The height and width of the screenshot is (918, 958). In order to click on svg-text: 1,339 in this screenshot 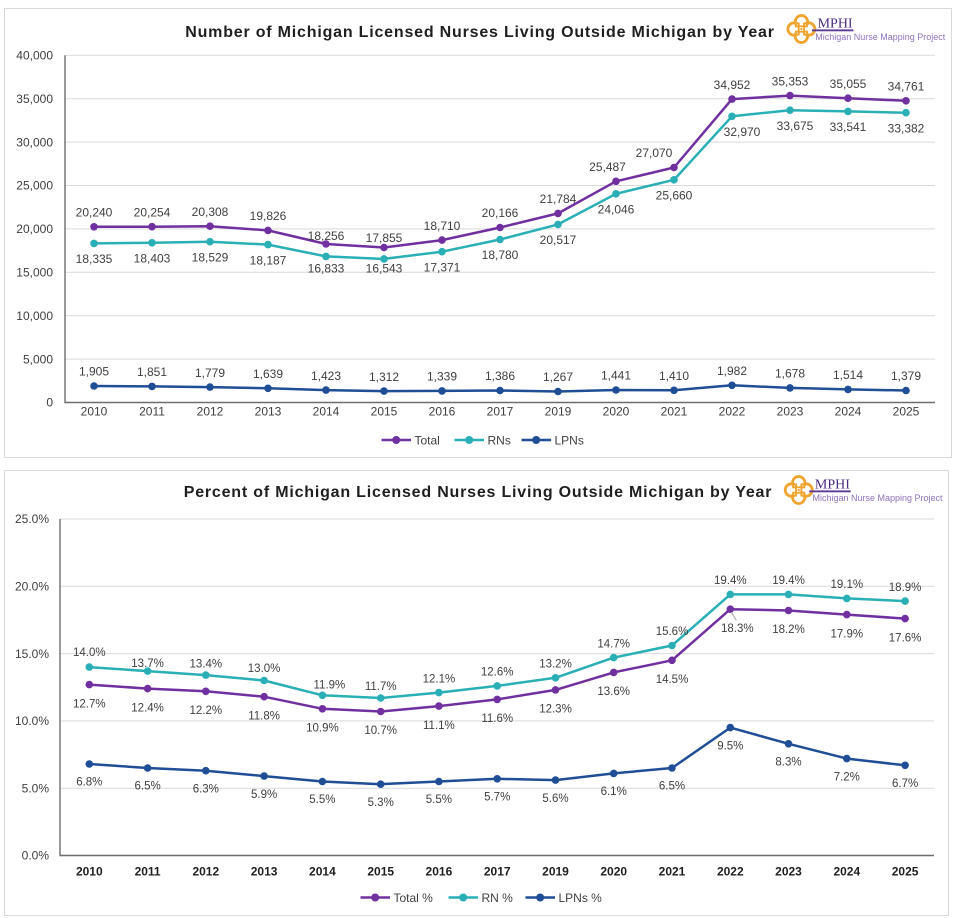, I will do `click(442, 377)`.